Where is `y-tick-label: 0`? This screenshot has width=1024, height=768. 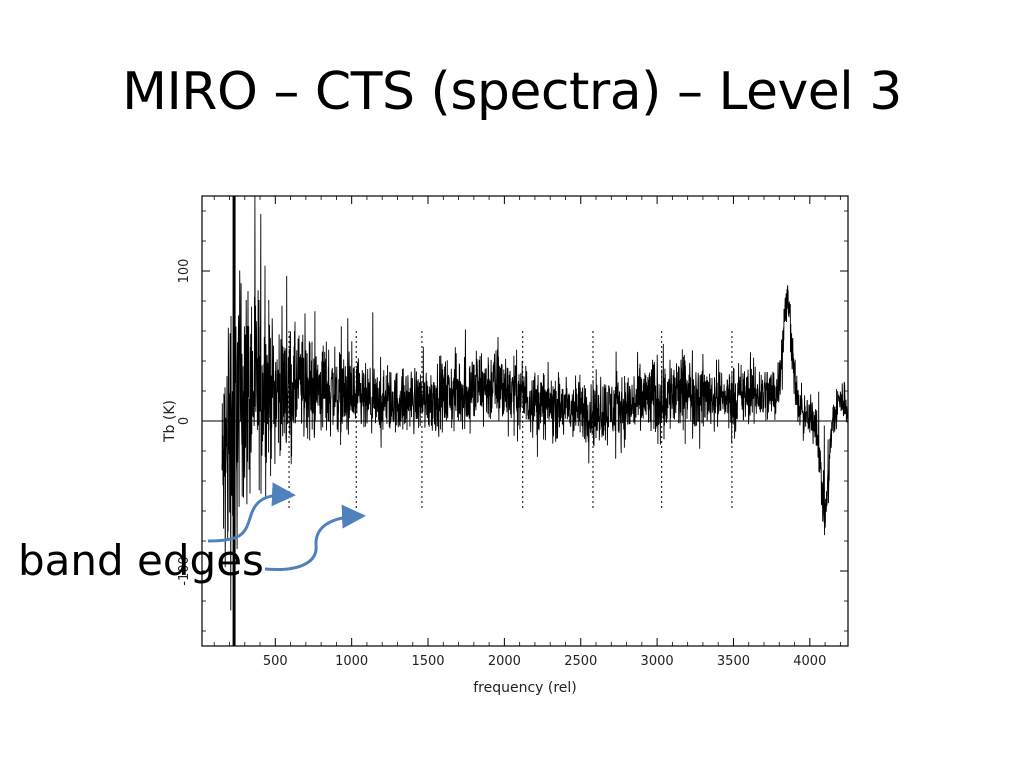 y-tick-label: 0 is located at coordinates (184, 421).